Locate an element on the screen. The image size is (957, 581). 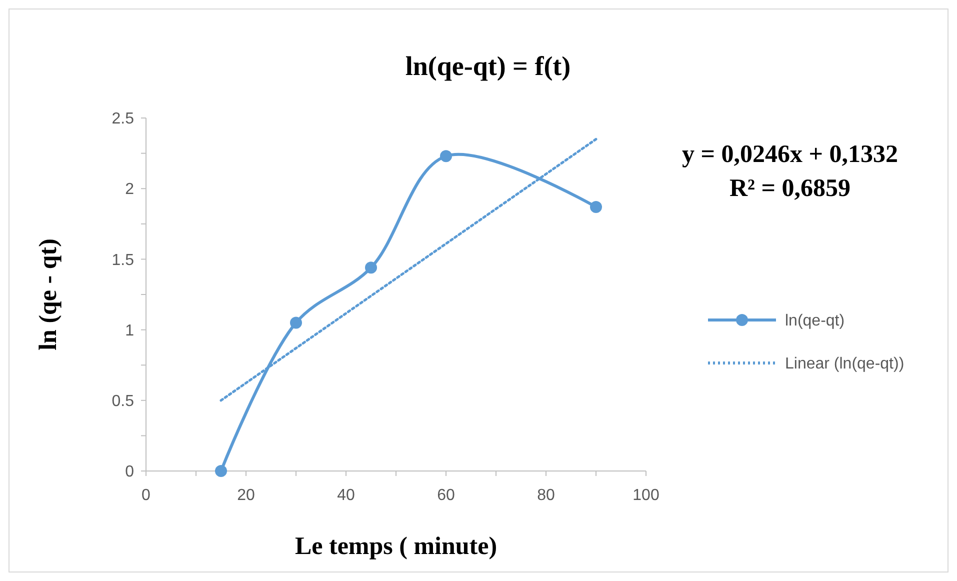
x-tick-label: 40 is located at coordinates (346, 495).